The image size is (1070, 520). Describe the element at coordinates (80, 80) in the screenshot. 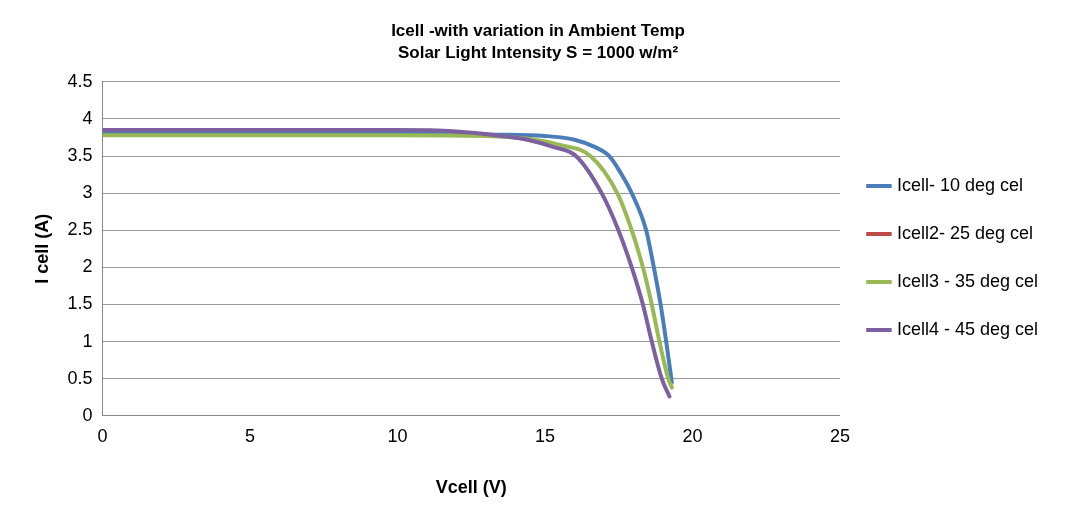

I see `y-tick-label: 4.5` at that location.